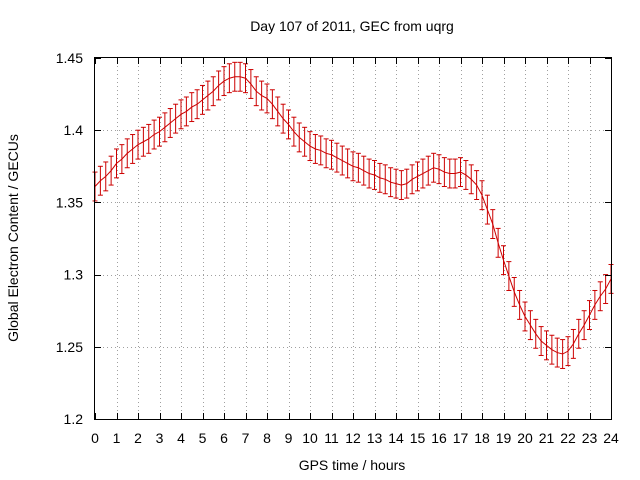 This screenshot has height=480, width=640. Describe the element at coordinates (353, 438) in the screenshot. I see `x-tick-label: 12` at that location.